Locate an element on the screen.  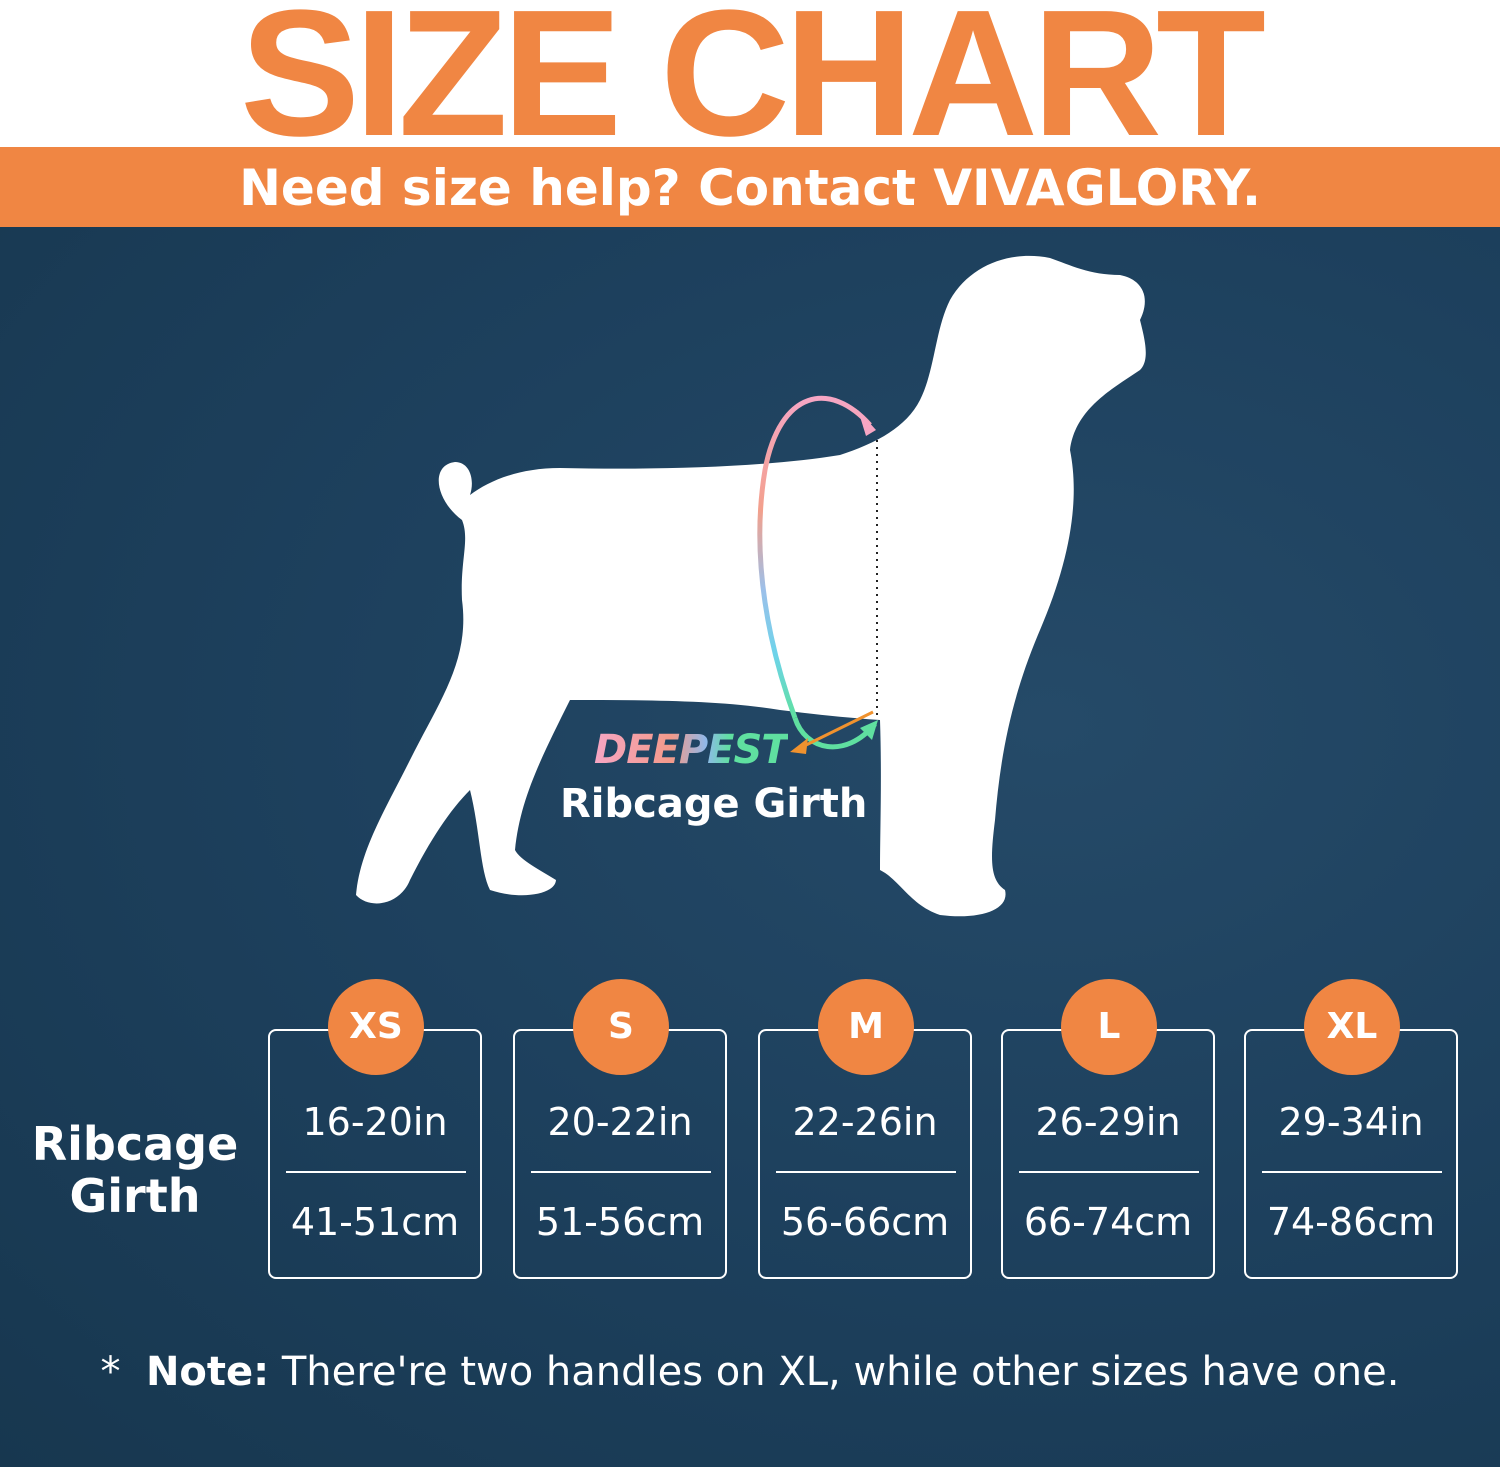
size-cm: 51-56cm is located at coordinates (620, 1222).